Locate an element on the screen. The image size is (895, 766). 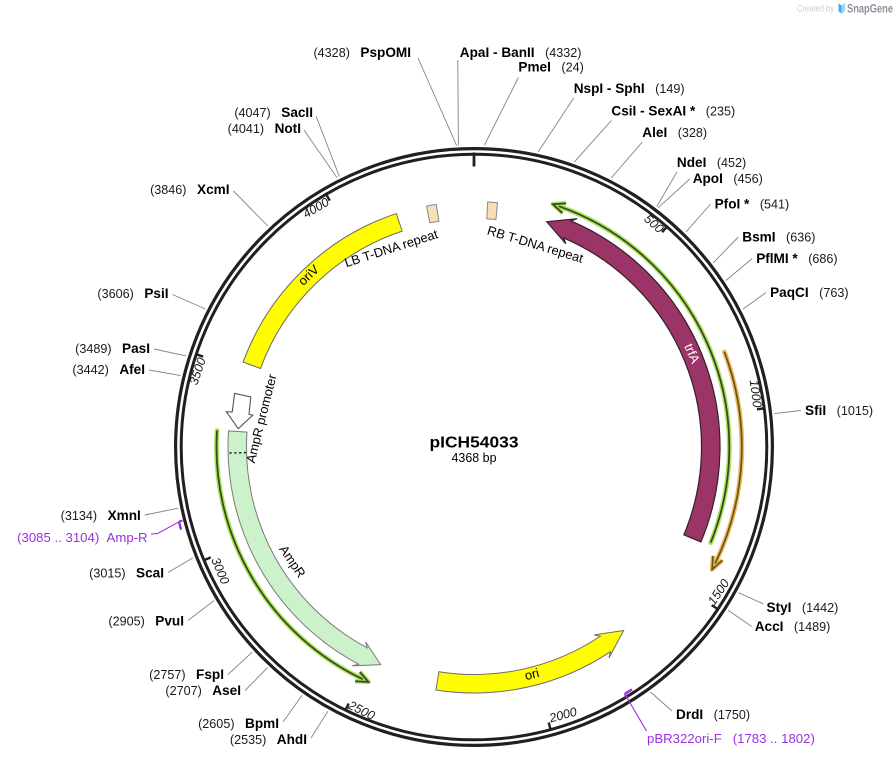
svg-text: (2905) PvuI is located at coordinates (146, 621).